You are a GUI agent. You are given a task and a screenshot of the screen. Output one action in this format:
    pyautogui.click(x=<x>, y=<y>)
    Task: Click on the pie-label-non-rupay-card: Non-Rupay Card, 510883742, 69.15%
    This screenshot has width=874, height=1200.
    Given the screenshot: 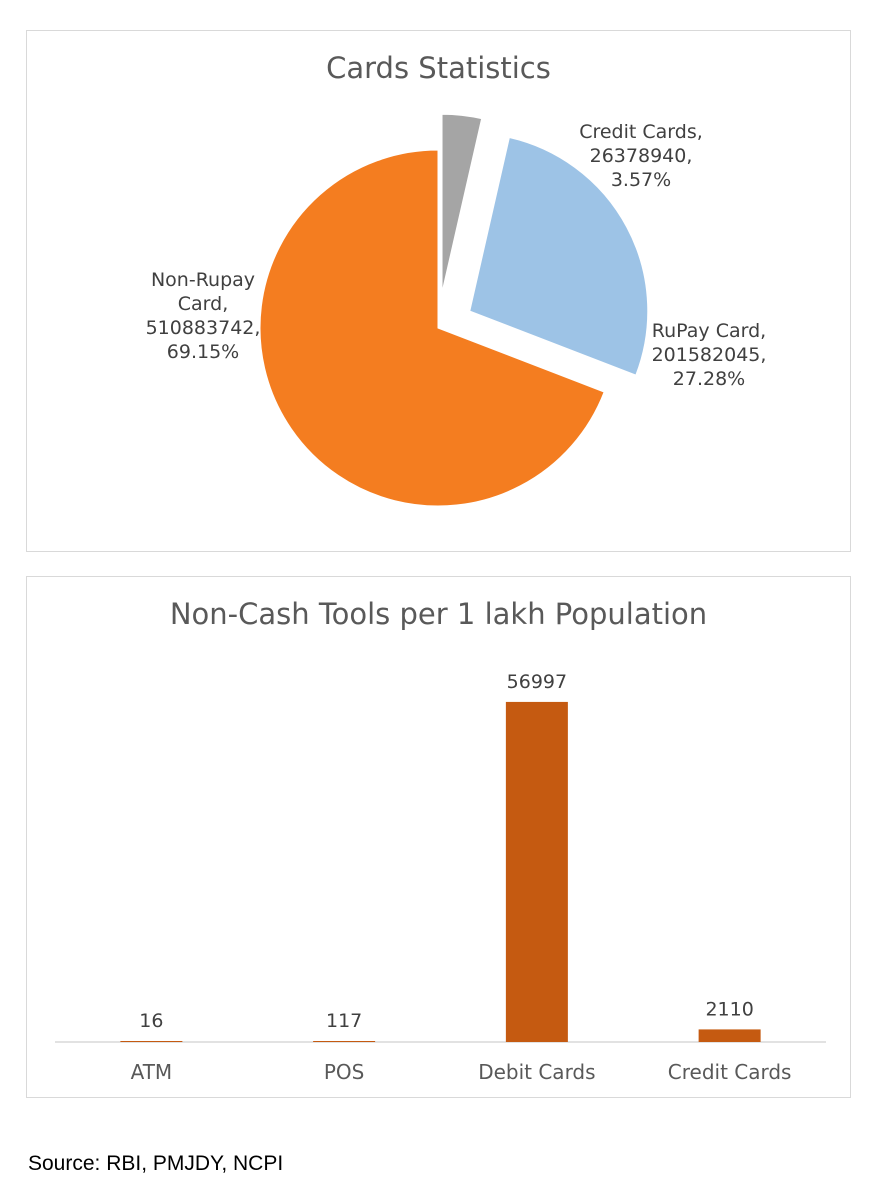 What is the action you would take?
    pyautogui.click(x=203, y=316)
    